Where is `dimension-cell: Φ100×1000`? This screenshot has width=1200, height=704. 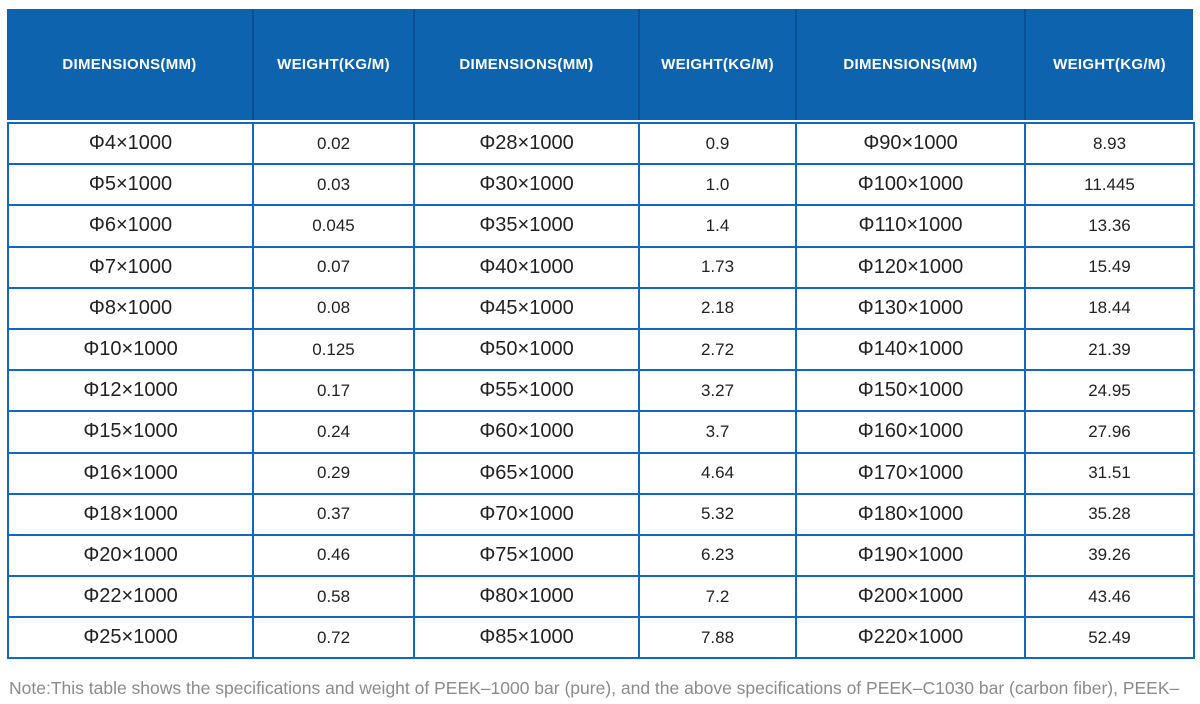
dimension-cell: Φ100×1000 is located at coordinates (910, 185).